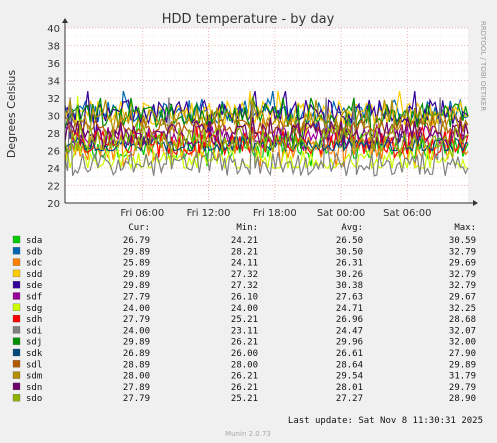 The height and width of the screenshot is (443, 497). I want to click on y-tick-label: 24, so click(53, 169).